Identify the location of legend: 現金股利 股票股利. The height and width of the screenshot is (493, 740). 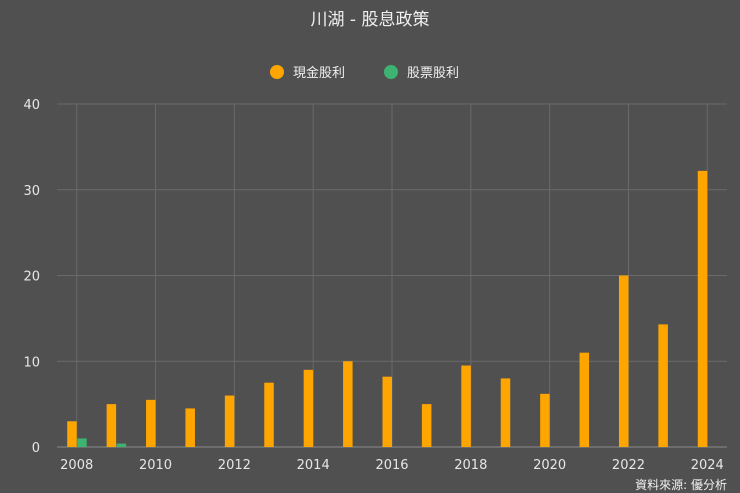
(364, 73).